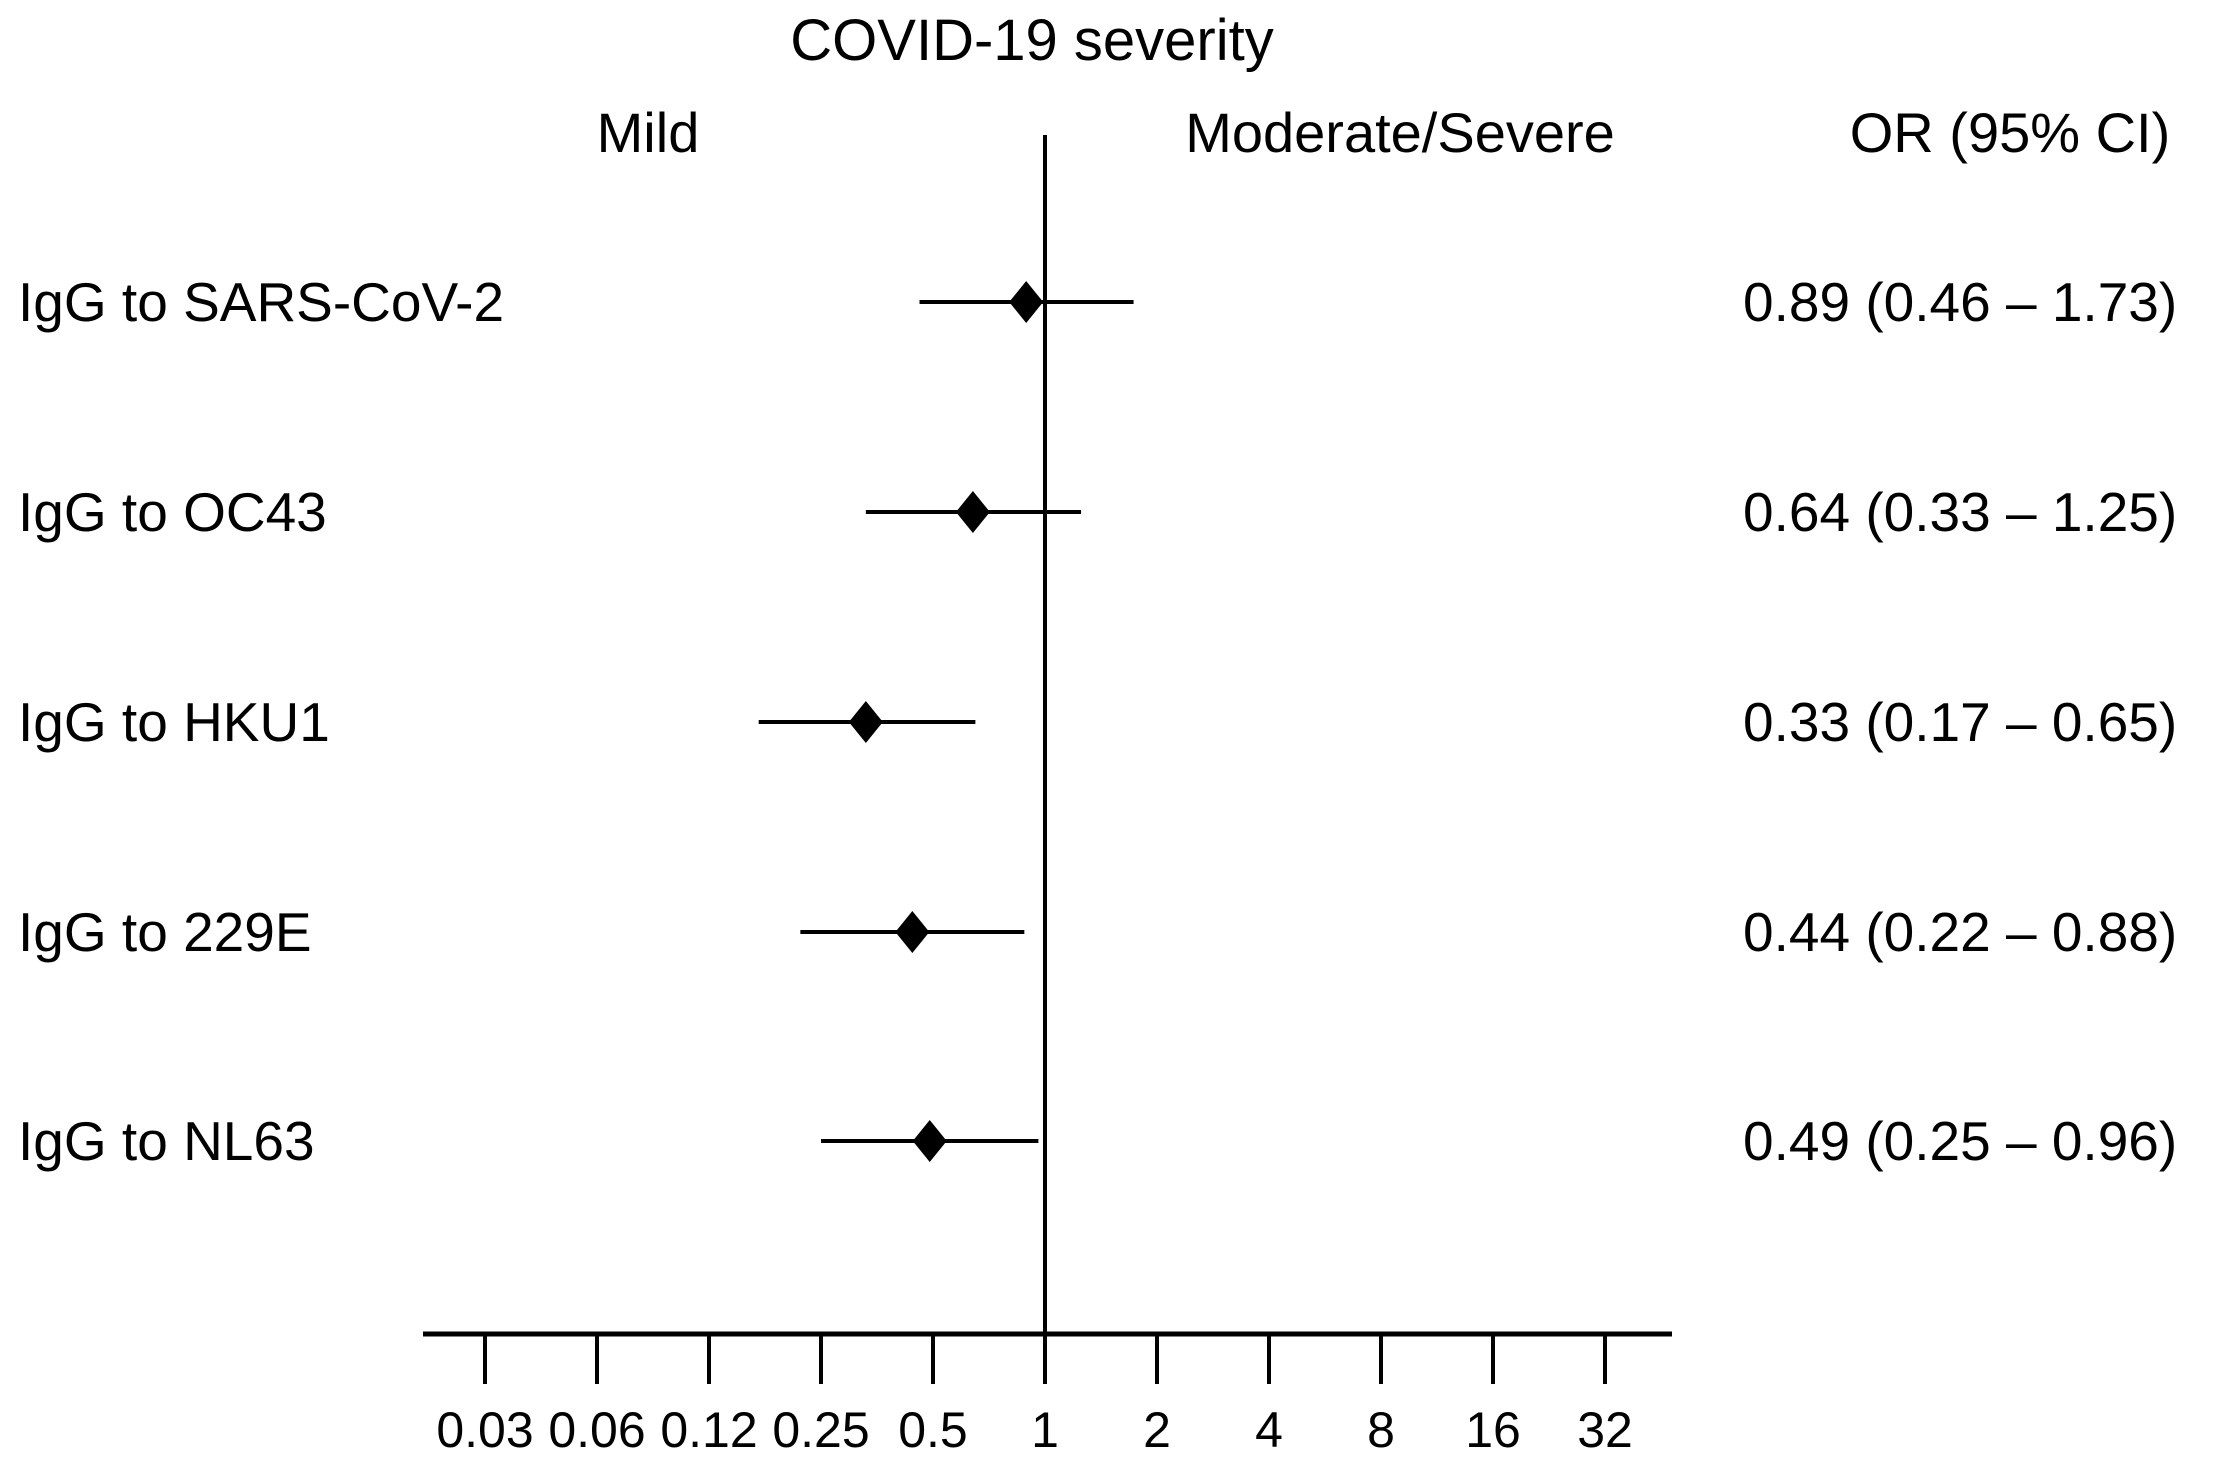 Image resolution: width=2220 pixels, height=1471 pixels. Describe the element at coordinates (1960, 302) in the screenshot. I see `or-value: 0.89 (0.46 – 1.73)` at that location.